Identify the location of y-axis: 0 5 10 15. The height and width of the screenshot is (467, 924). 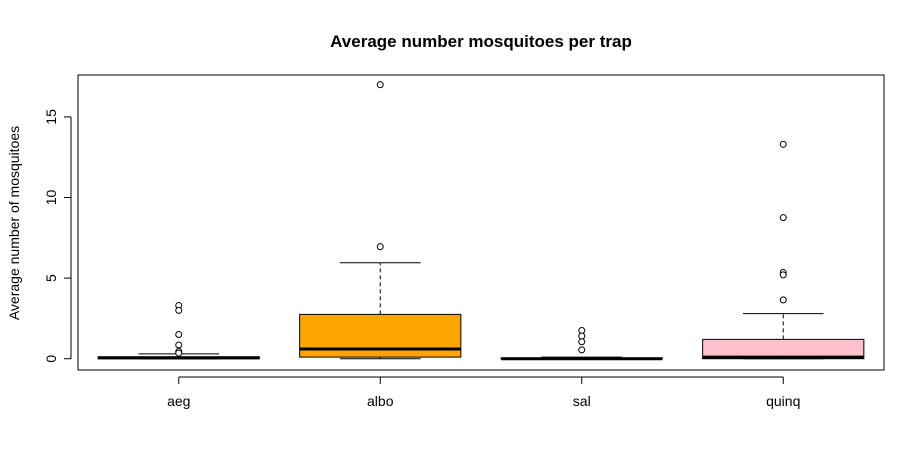
(57, 236).